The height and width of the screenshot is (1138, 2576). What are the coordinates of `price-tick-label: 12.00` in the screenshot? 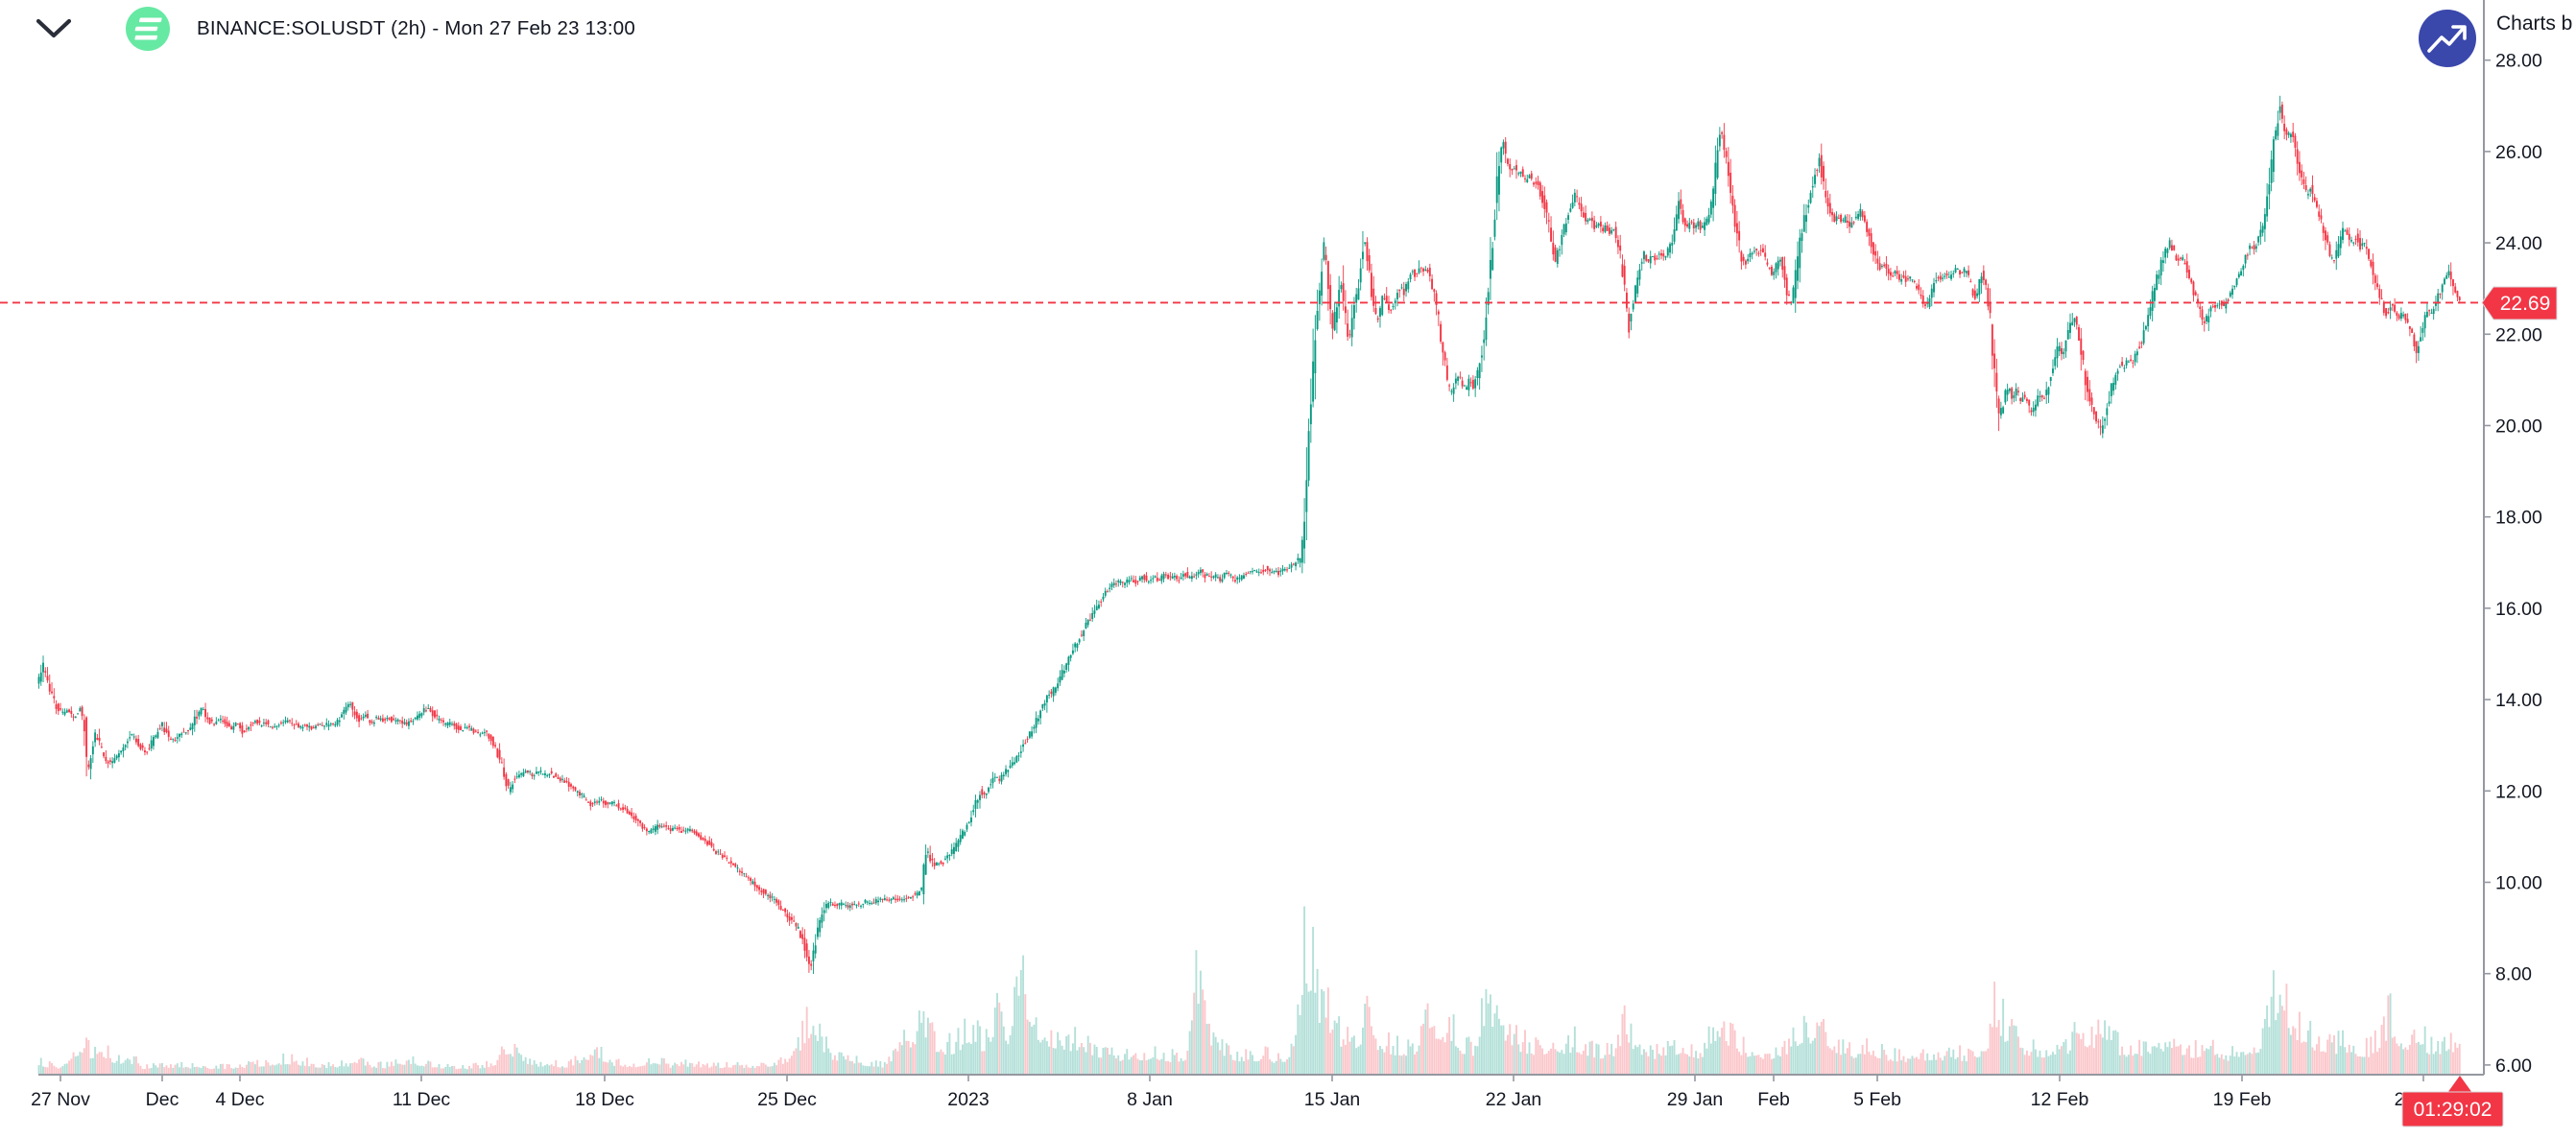 It's located at (2518, 791).